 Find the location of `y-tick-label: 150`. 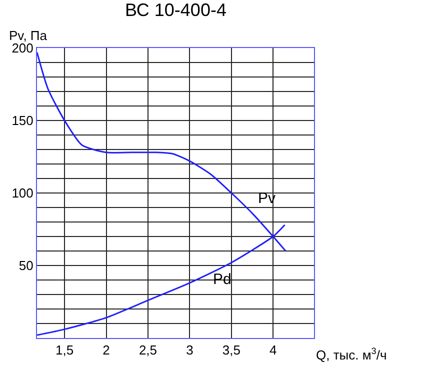

y-tick-label: 150 is located at coordinates (23, 120).